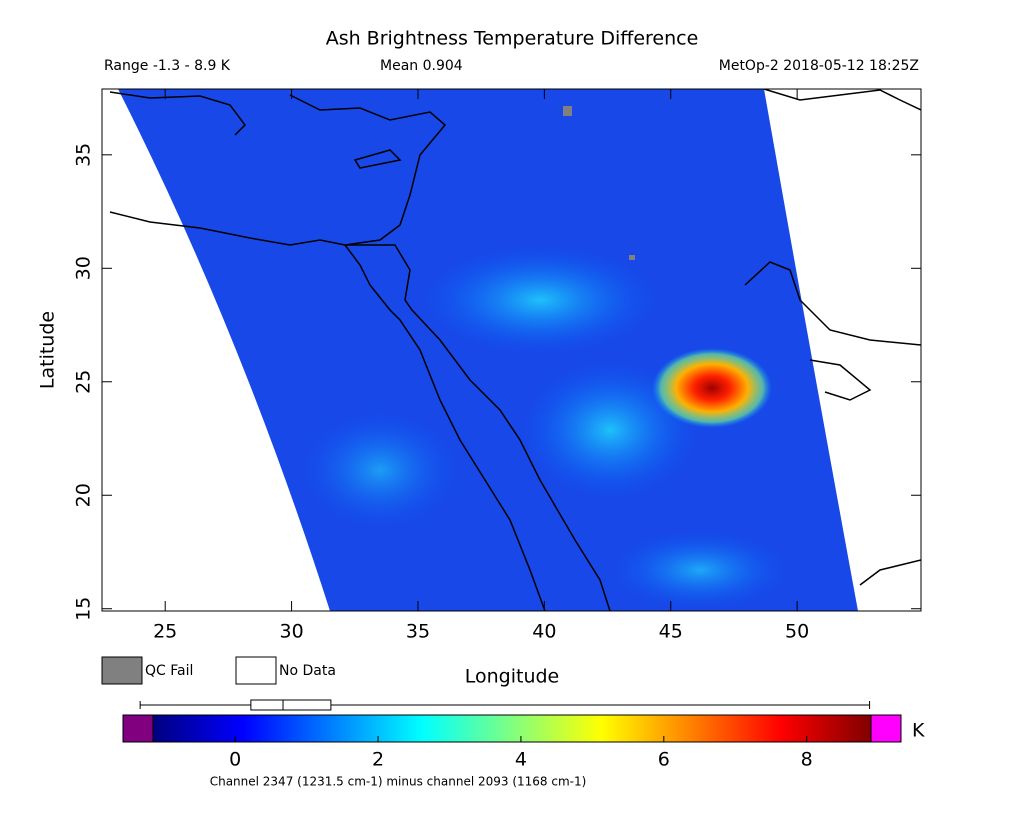 The image size is (1024, 813). What do you see at coordinates (84, 609) in the screenshot?
I see `y-tick-label: 15` at bounding box center [84, 609].